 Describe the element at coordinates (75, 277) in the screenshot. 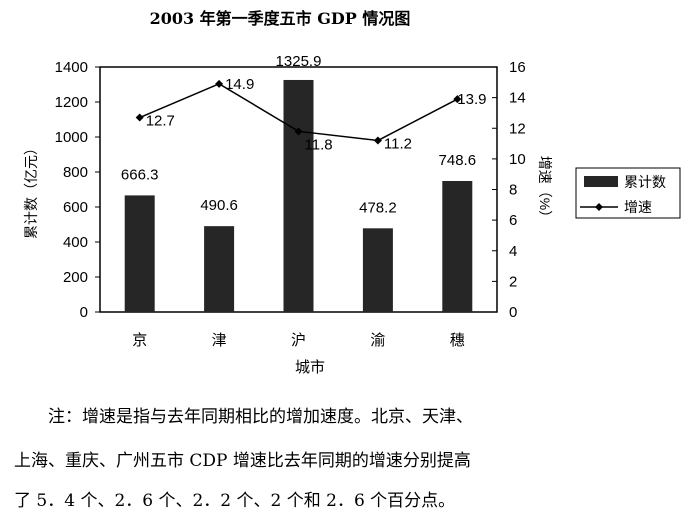

I see `y-tick-label: 200` at that location.